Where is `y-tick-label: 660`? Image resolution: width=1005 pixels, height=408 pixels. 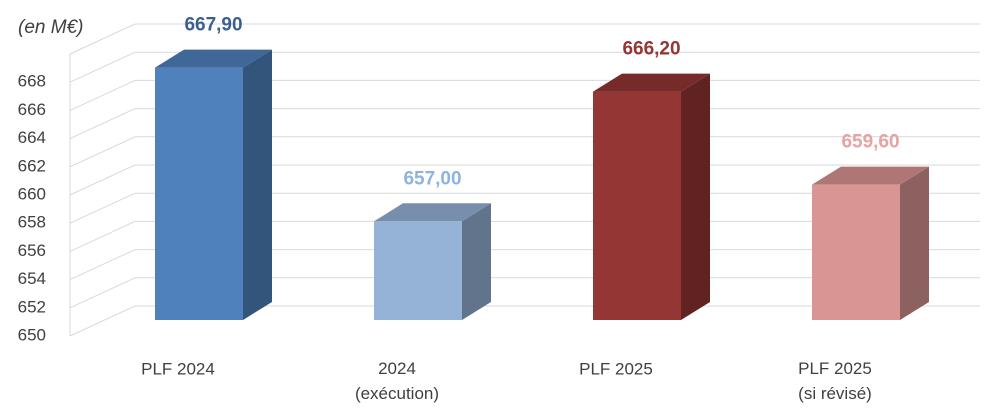 y-tick-label: 660 is located at coordinates (32, 193).